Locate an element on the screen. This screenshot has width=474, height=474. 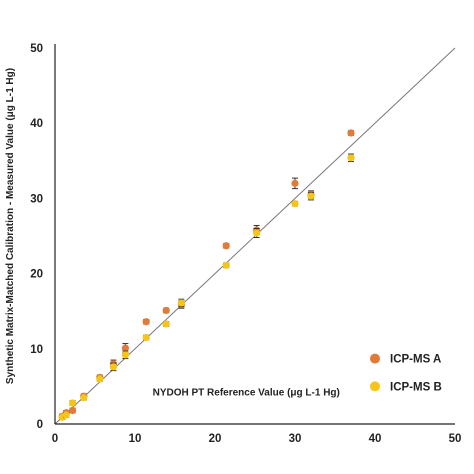
legend-marker-icp-ms-b is located at coordinates (375, 386).